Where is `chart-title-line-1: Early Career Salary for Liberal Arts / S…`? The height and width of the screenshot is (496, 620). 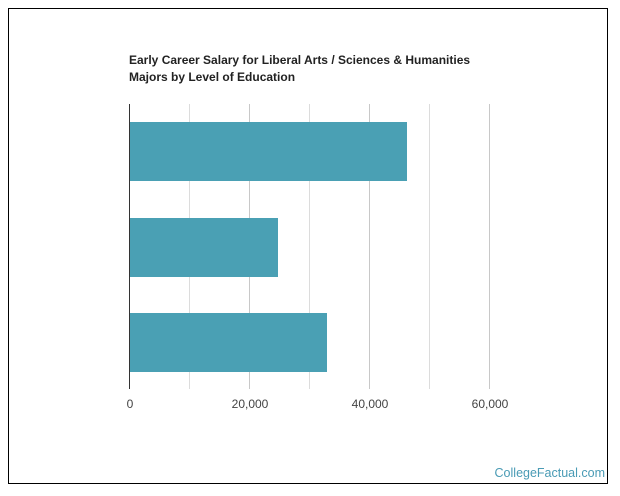 chart-title-line-1: Early Career Salary for Liberal Arts / S… is located at coordinates (300, 60).